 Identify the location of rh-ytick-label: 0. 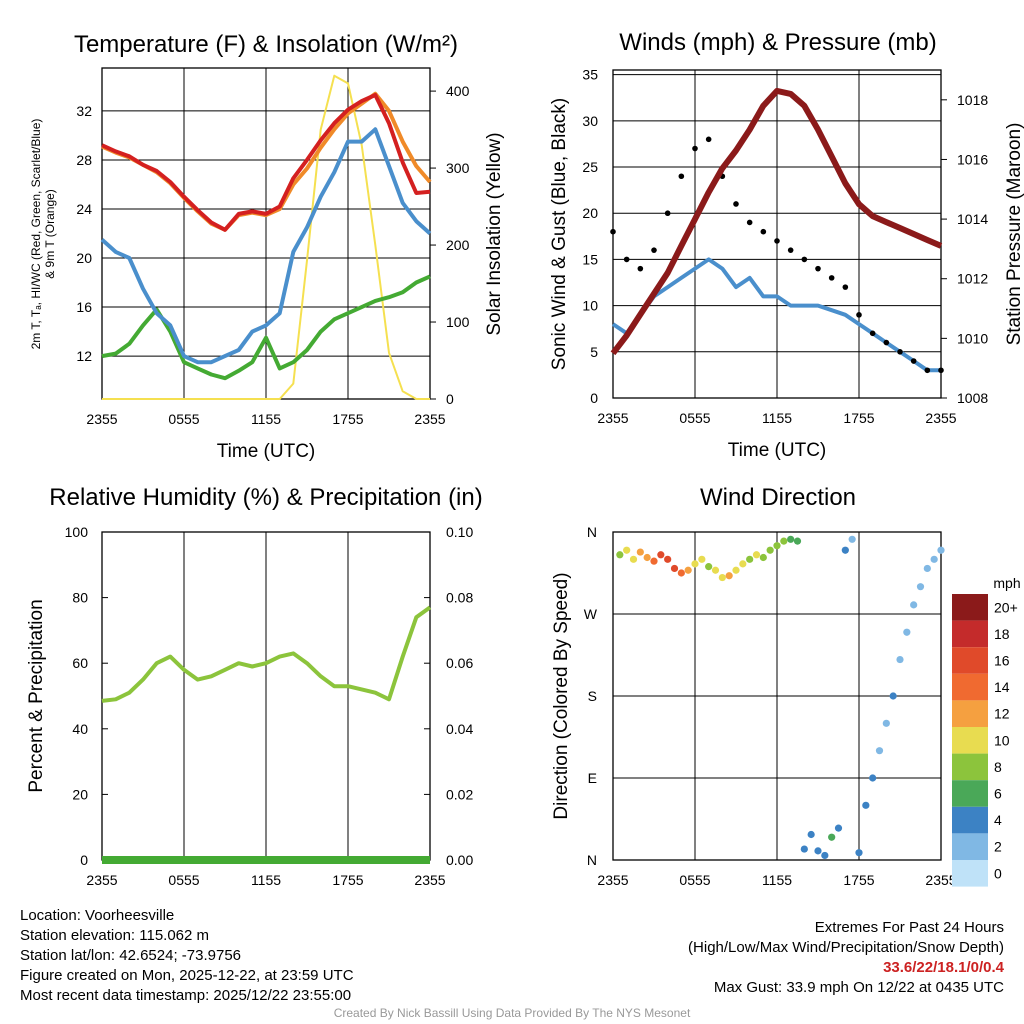
(84, 860).